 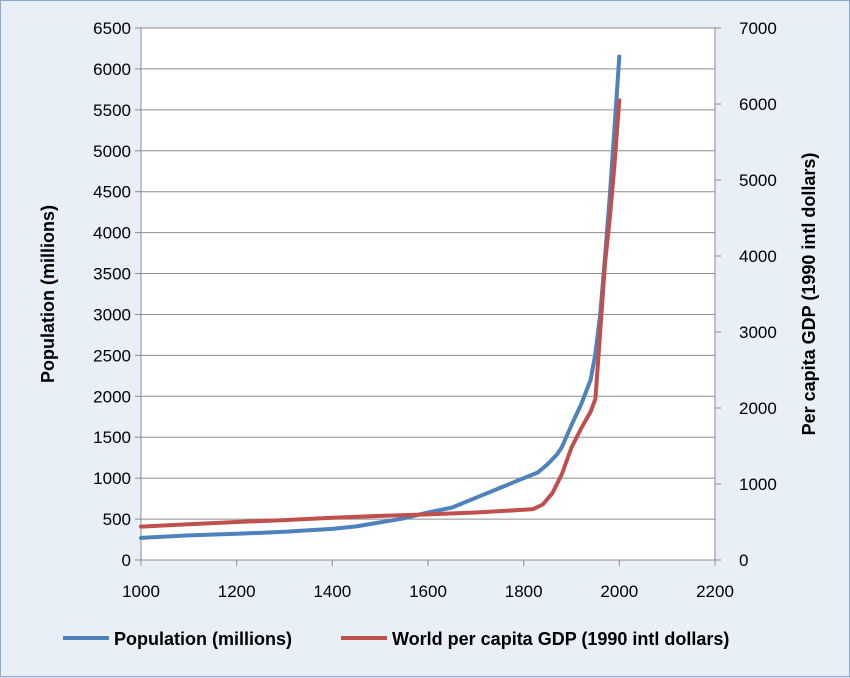 I want to click on left-tick-label: 1000, so click(x=112, y=478).